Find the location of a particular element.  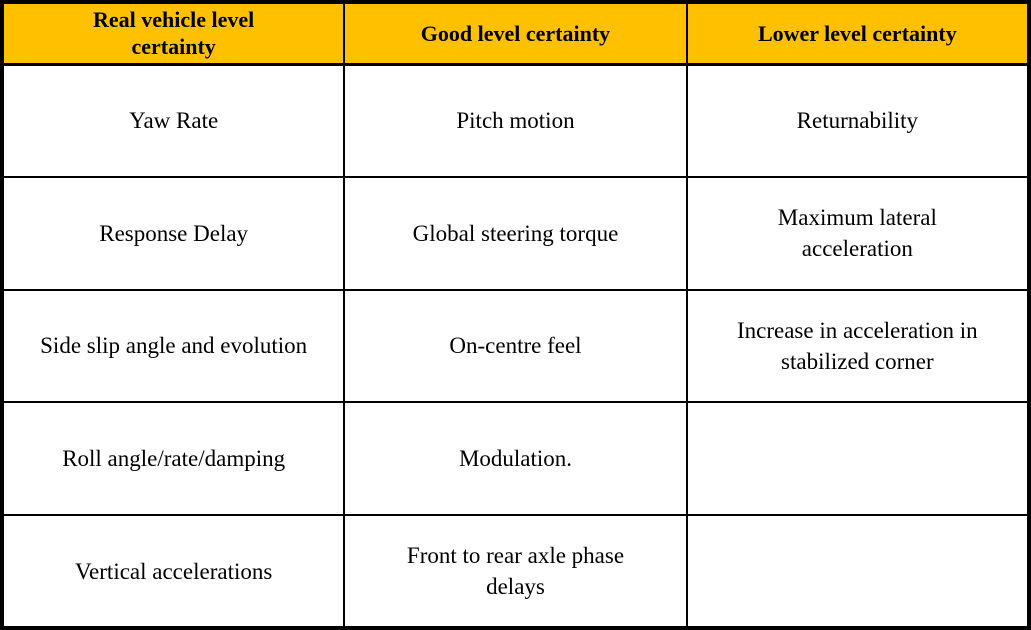

table-cell: Pitch motion is located at coordinates (515, 120).